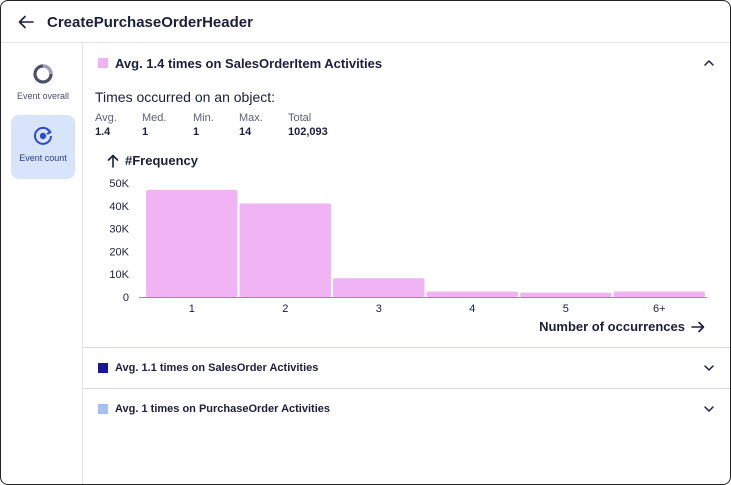  I want to click on arrow-right-icon, so click(698, 326).